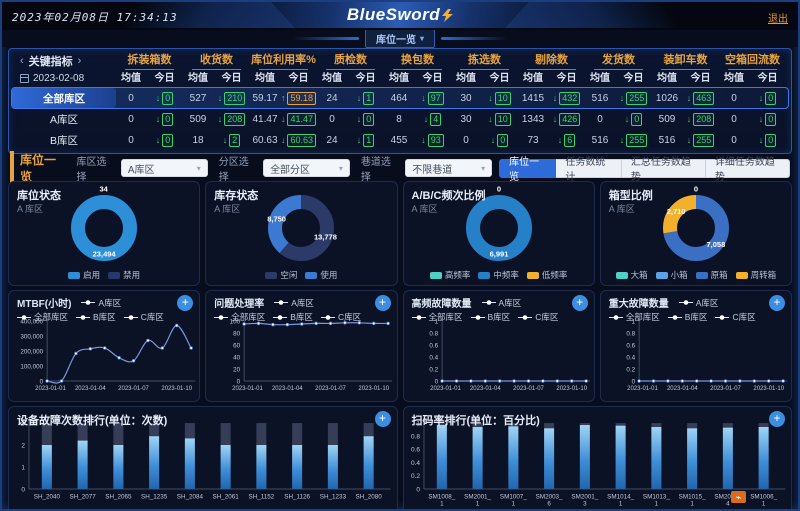  I want to click on svg-text: 0.6, so click(630, 345).